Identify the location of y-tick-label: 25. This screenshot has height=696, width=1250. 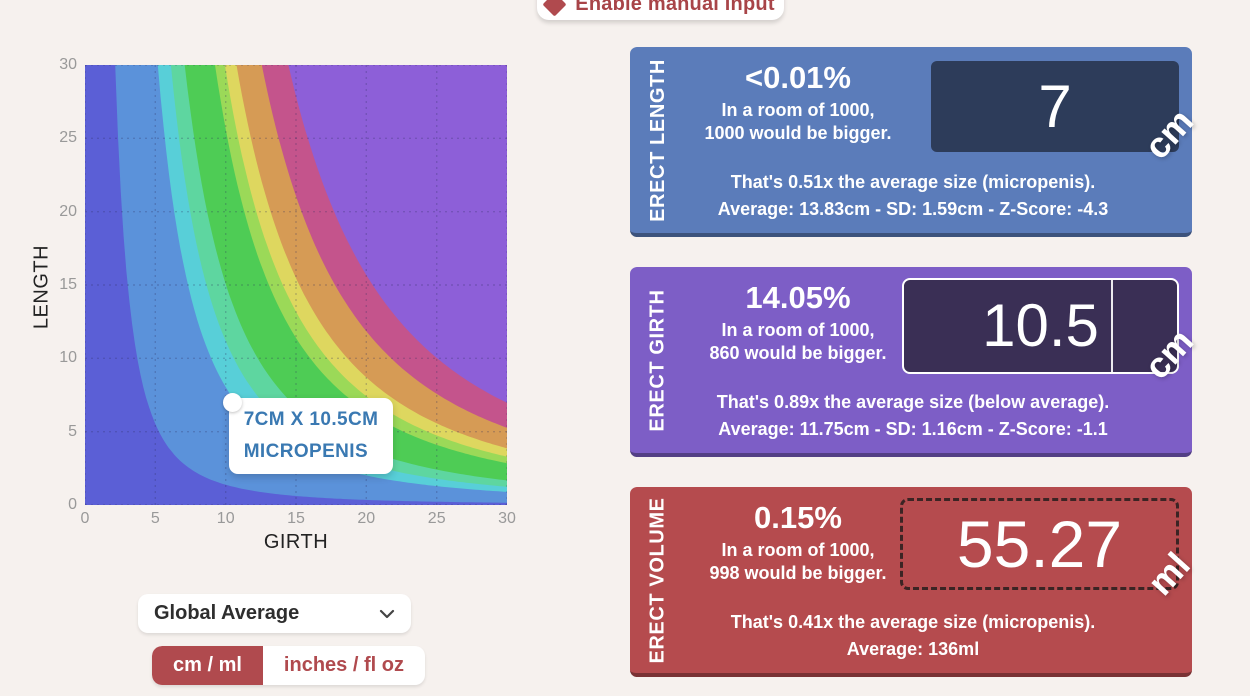
(68, 138).